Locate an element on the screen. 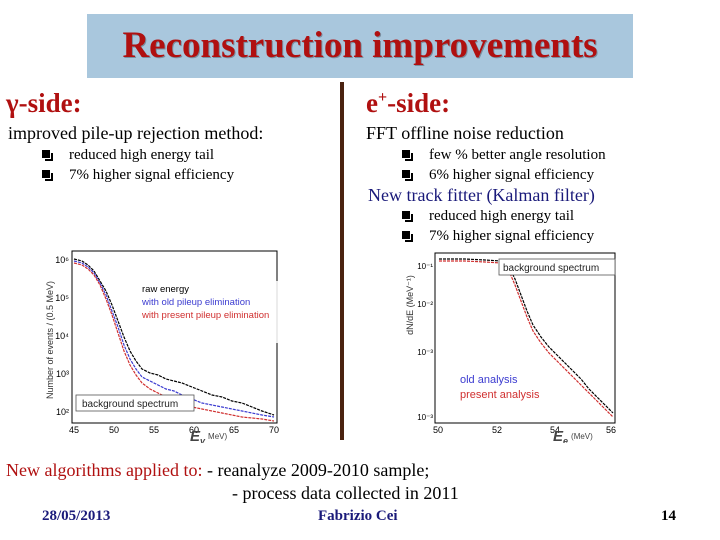 The image size is (720, 540). left-xtick: 55 is located at coordinates (154, 430).